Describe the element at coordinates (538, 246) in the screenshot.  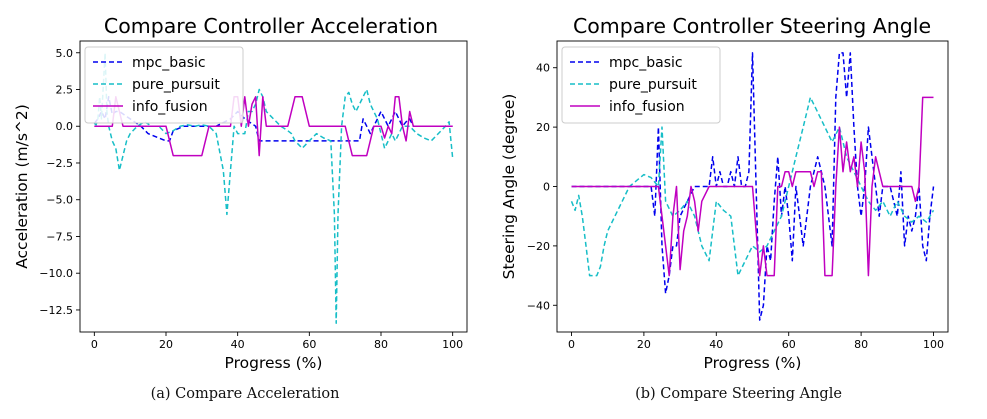
I see `y-tick-label: −20` at that location.